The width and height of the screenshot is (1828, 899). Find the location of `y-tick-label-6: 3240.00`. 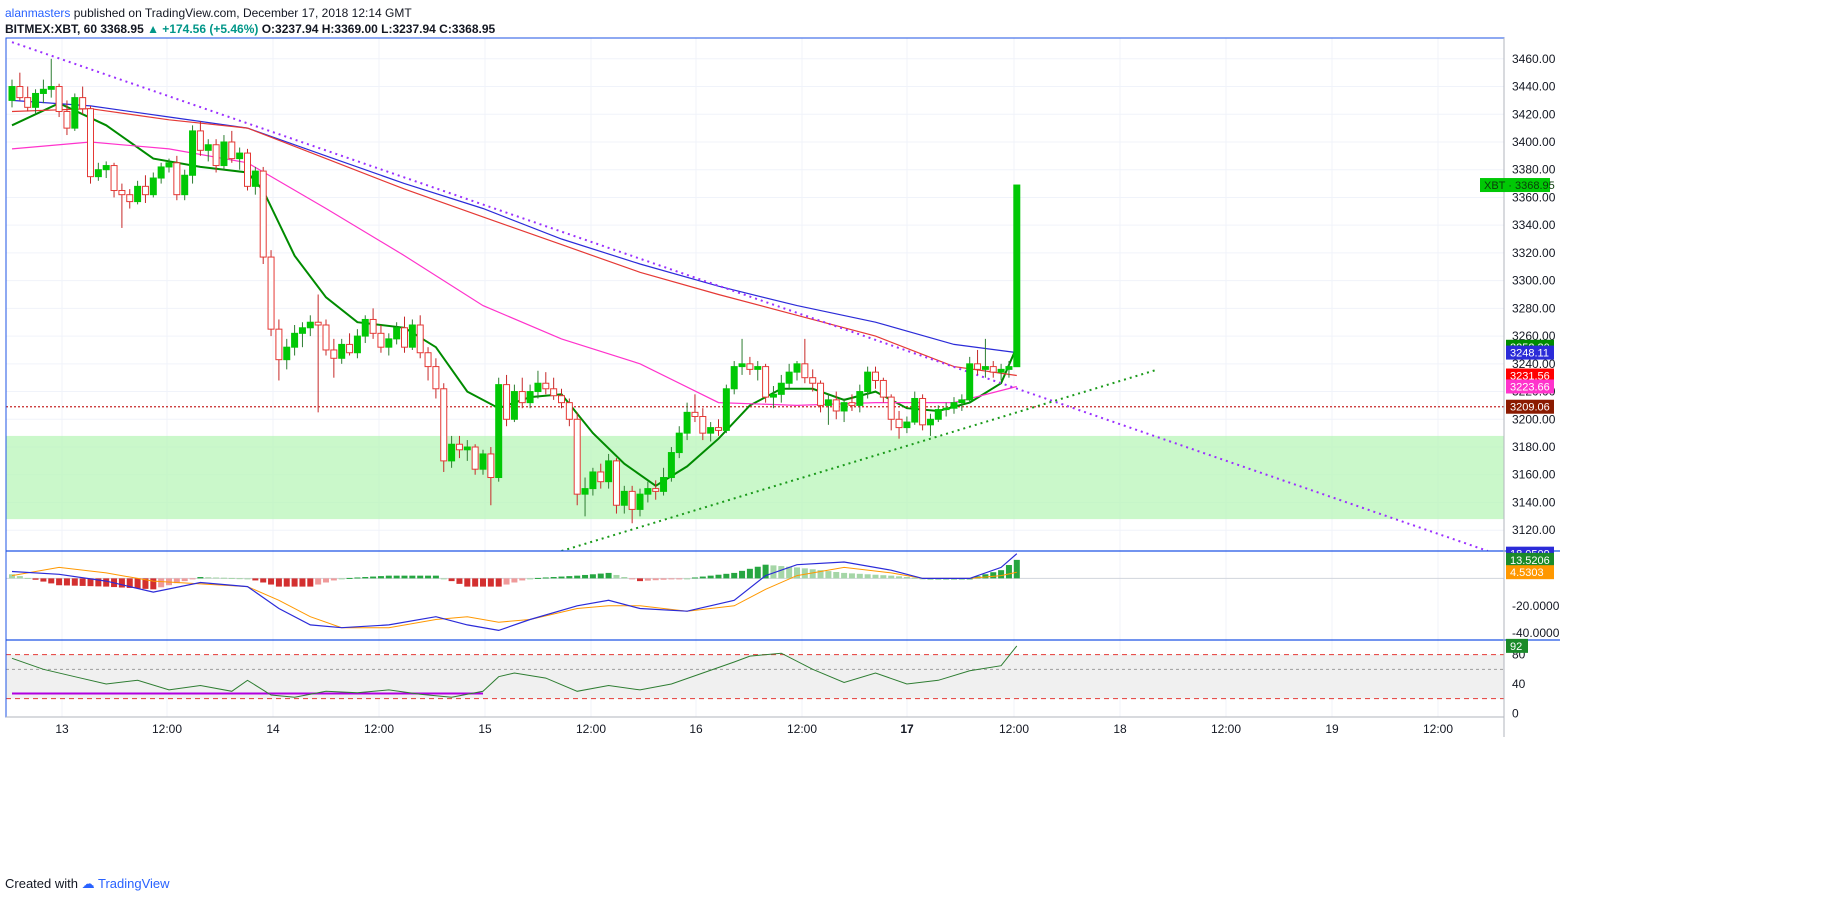

y-tick-label-6: 3240.00 is located at coordinates (1534, 364).